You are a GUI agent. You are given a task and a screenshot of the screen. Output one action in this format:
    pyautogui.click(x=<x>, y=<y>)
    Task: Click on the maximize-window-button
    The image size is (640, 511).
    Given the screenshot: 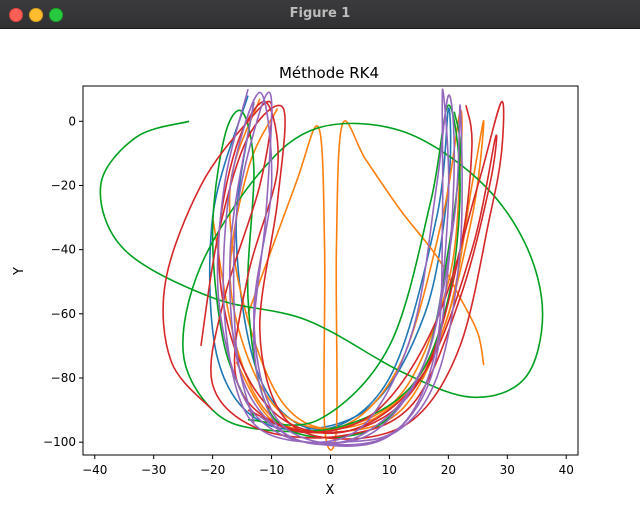 What is the action you would take?
    pyautogui.click(x=56, y=15)
    